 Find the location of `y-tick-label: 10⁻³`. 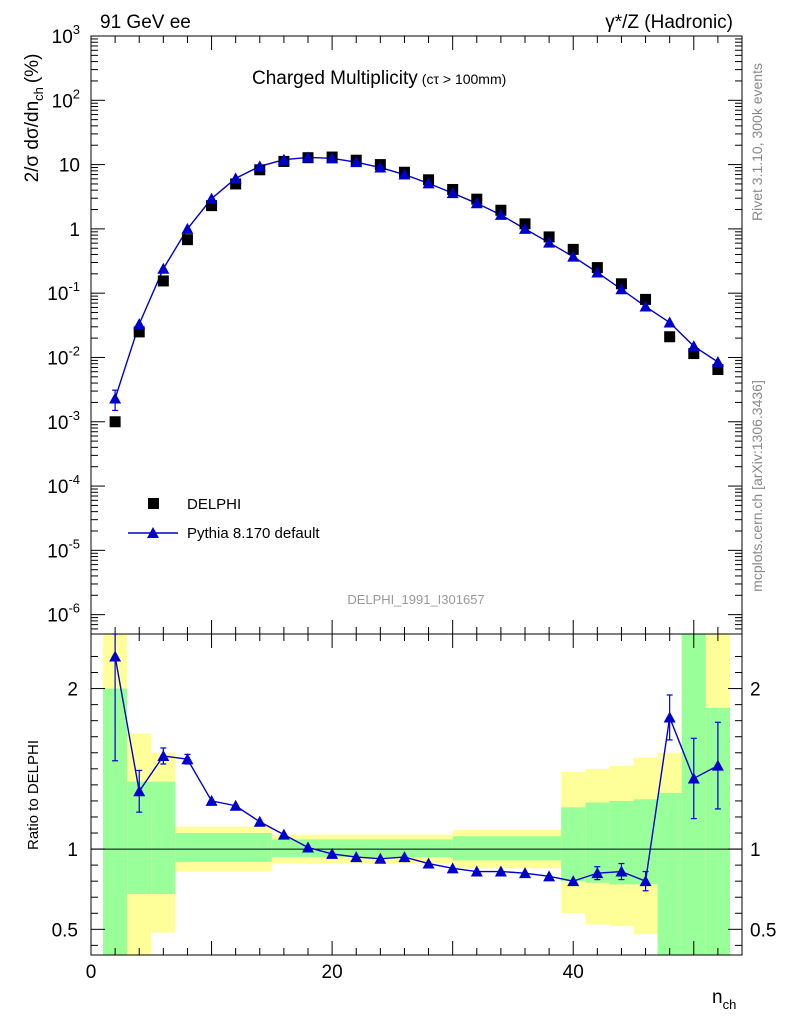

y-tick-label: 10⁻³ is located at coordinates (63, 421).